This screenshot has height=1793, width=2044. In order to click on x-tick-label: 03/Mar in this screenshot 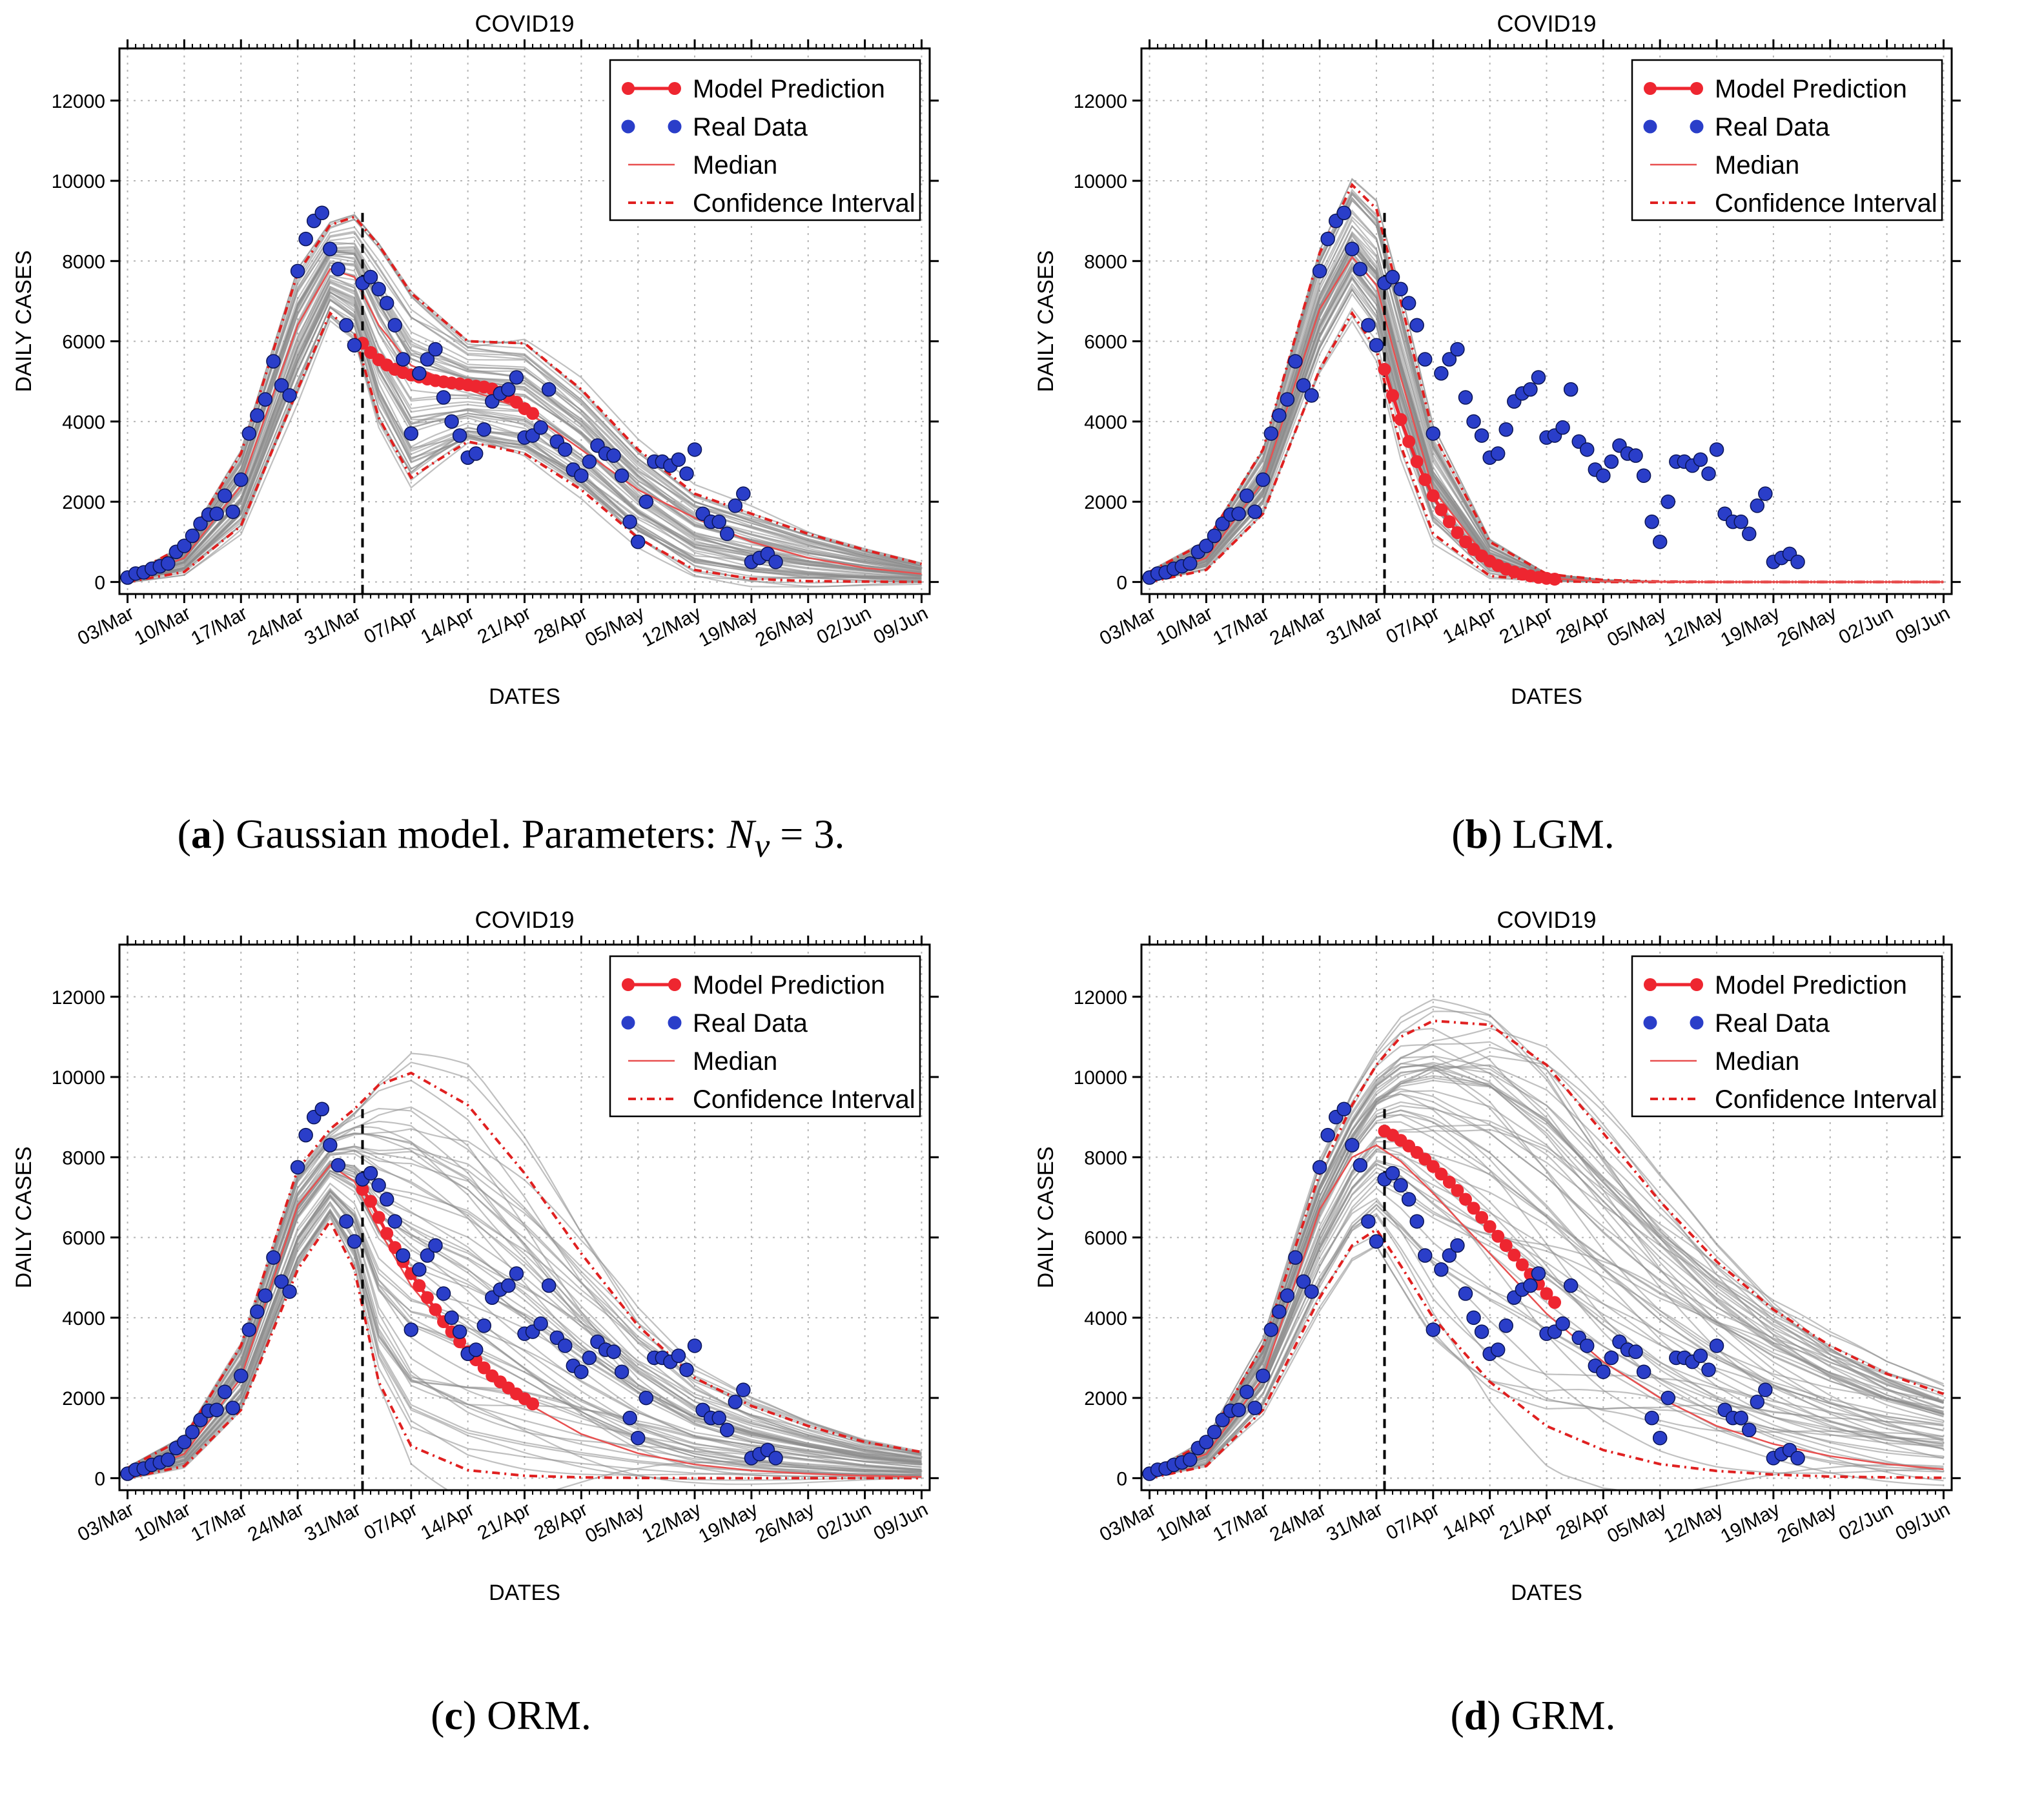, I will do `click(106, 626)`.